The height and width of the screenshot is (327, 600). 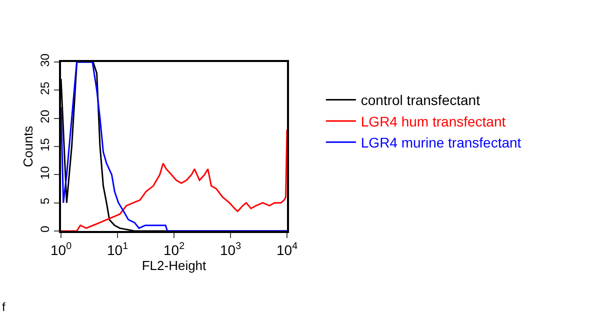 I want to click on legend-label: LGR4 murine transfectant, so click(x=441, y=142).